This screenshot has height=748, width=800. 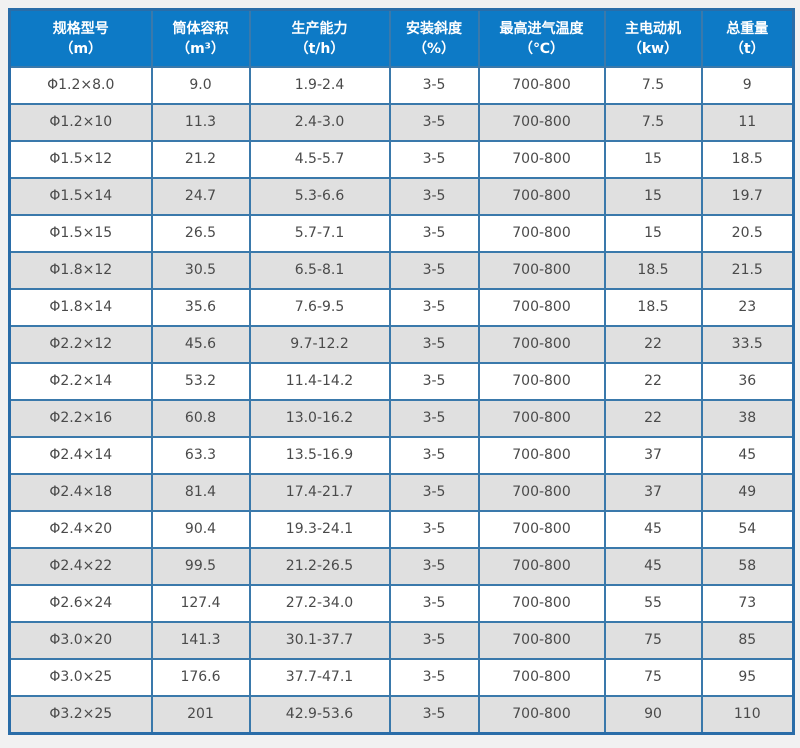 I want to click on cell-spec-model: Φ1.2×8.0, so click(x=80, y=85).